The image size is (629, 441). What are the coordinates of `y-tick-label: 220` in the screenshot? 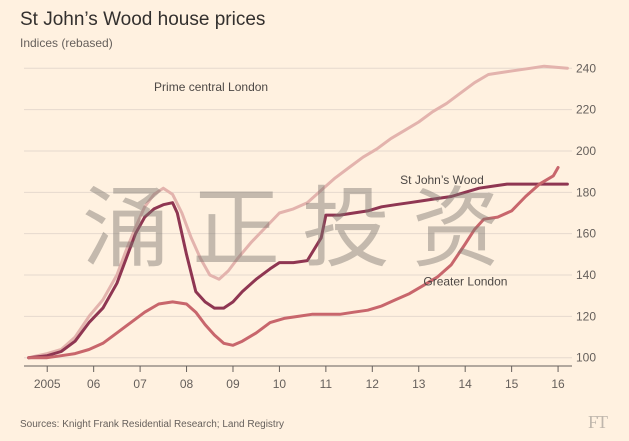 It's located at (586, 110).